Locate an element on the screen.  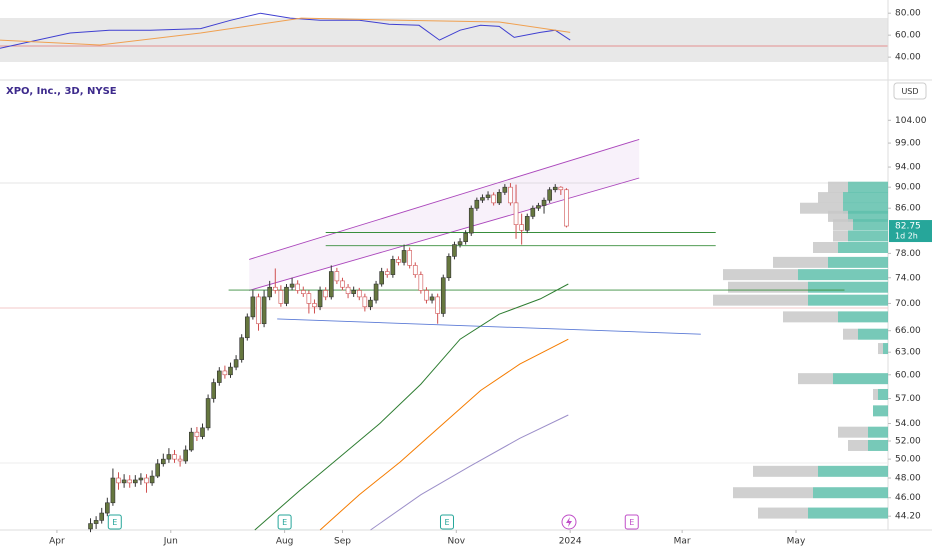
y-tick-label: 63.00 is located at coordinates (908, 353).